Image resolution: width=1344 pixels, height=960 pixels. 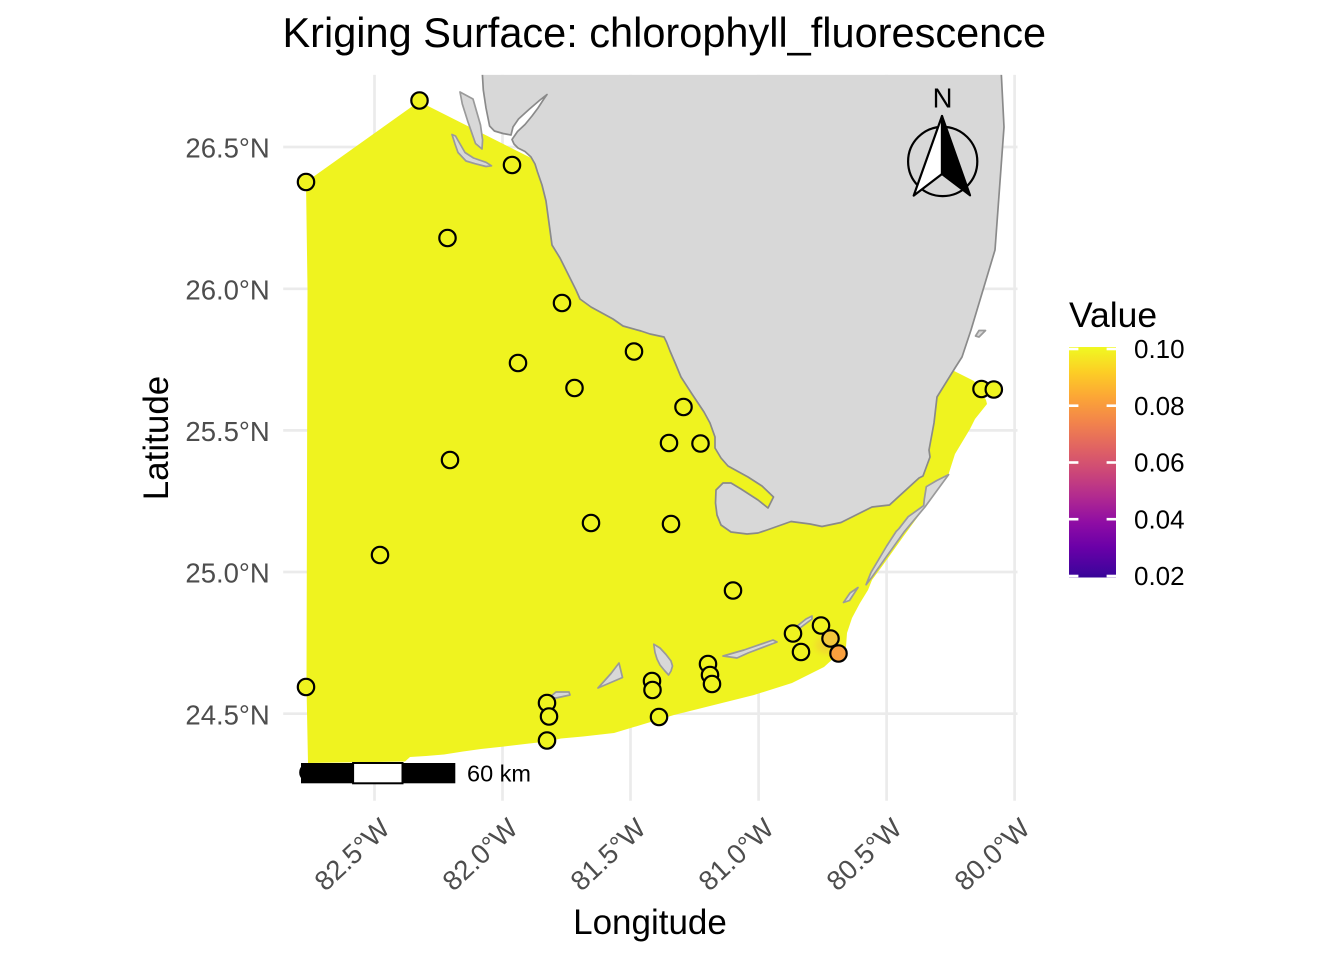 I want to click on svg-text: 0.10, so click(x=1159, y=349).